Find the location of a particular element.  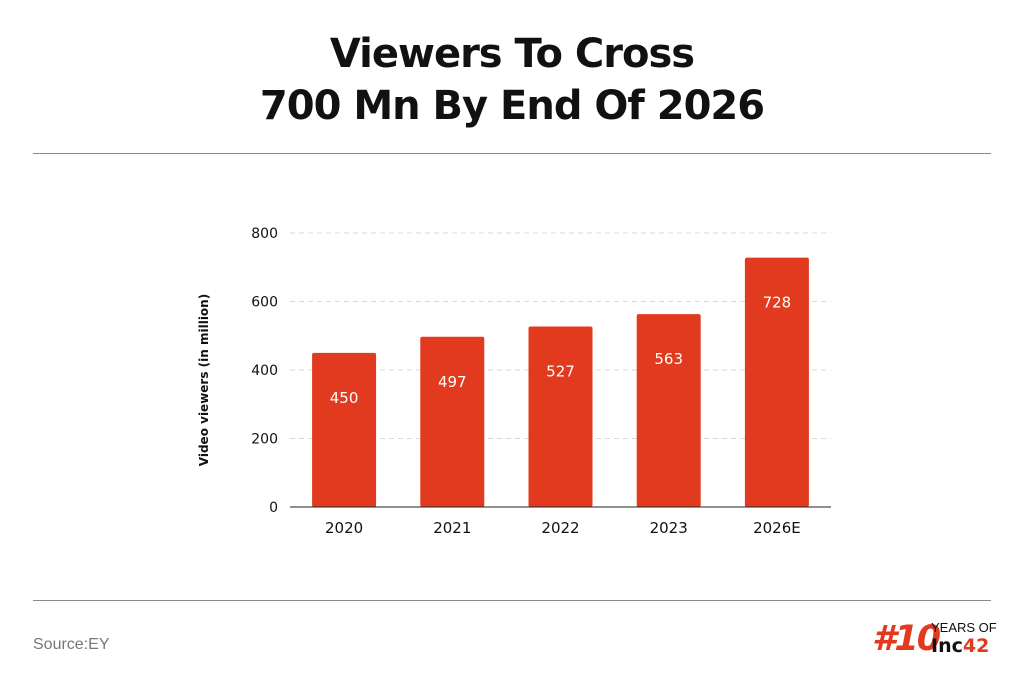

bar-value-label: 728 is located at coordinates (777, 303).